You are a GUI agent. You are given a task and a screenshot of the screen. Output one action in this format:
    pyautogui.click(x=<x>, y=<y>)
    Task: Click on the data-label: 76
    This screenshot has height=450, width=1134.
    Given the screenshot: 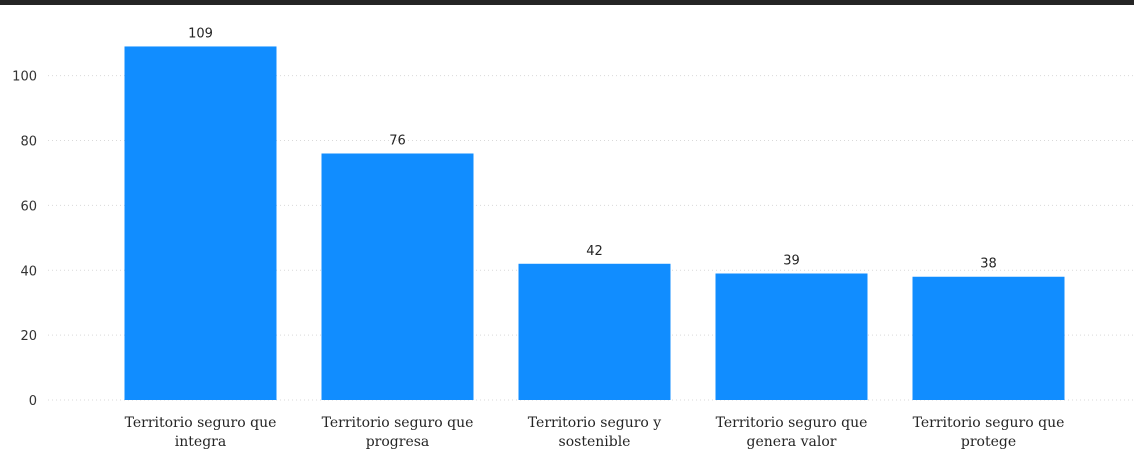 What is the action you would take?
    pyautogui.click(x=397, y=140)
    